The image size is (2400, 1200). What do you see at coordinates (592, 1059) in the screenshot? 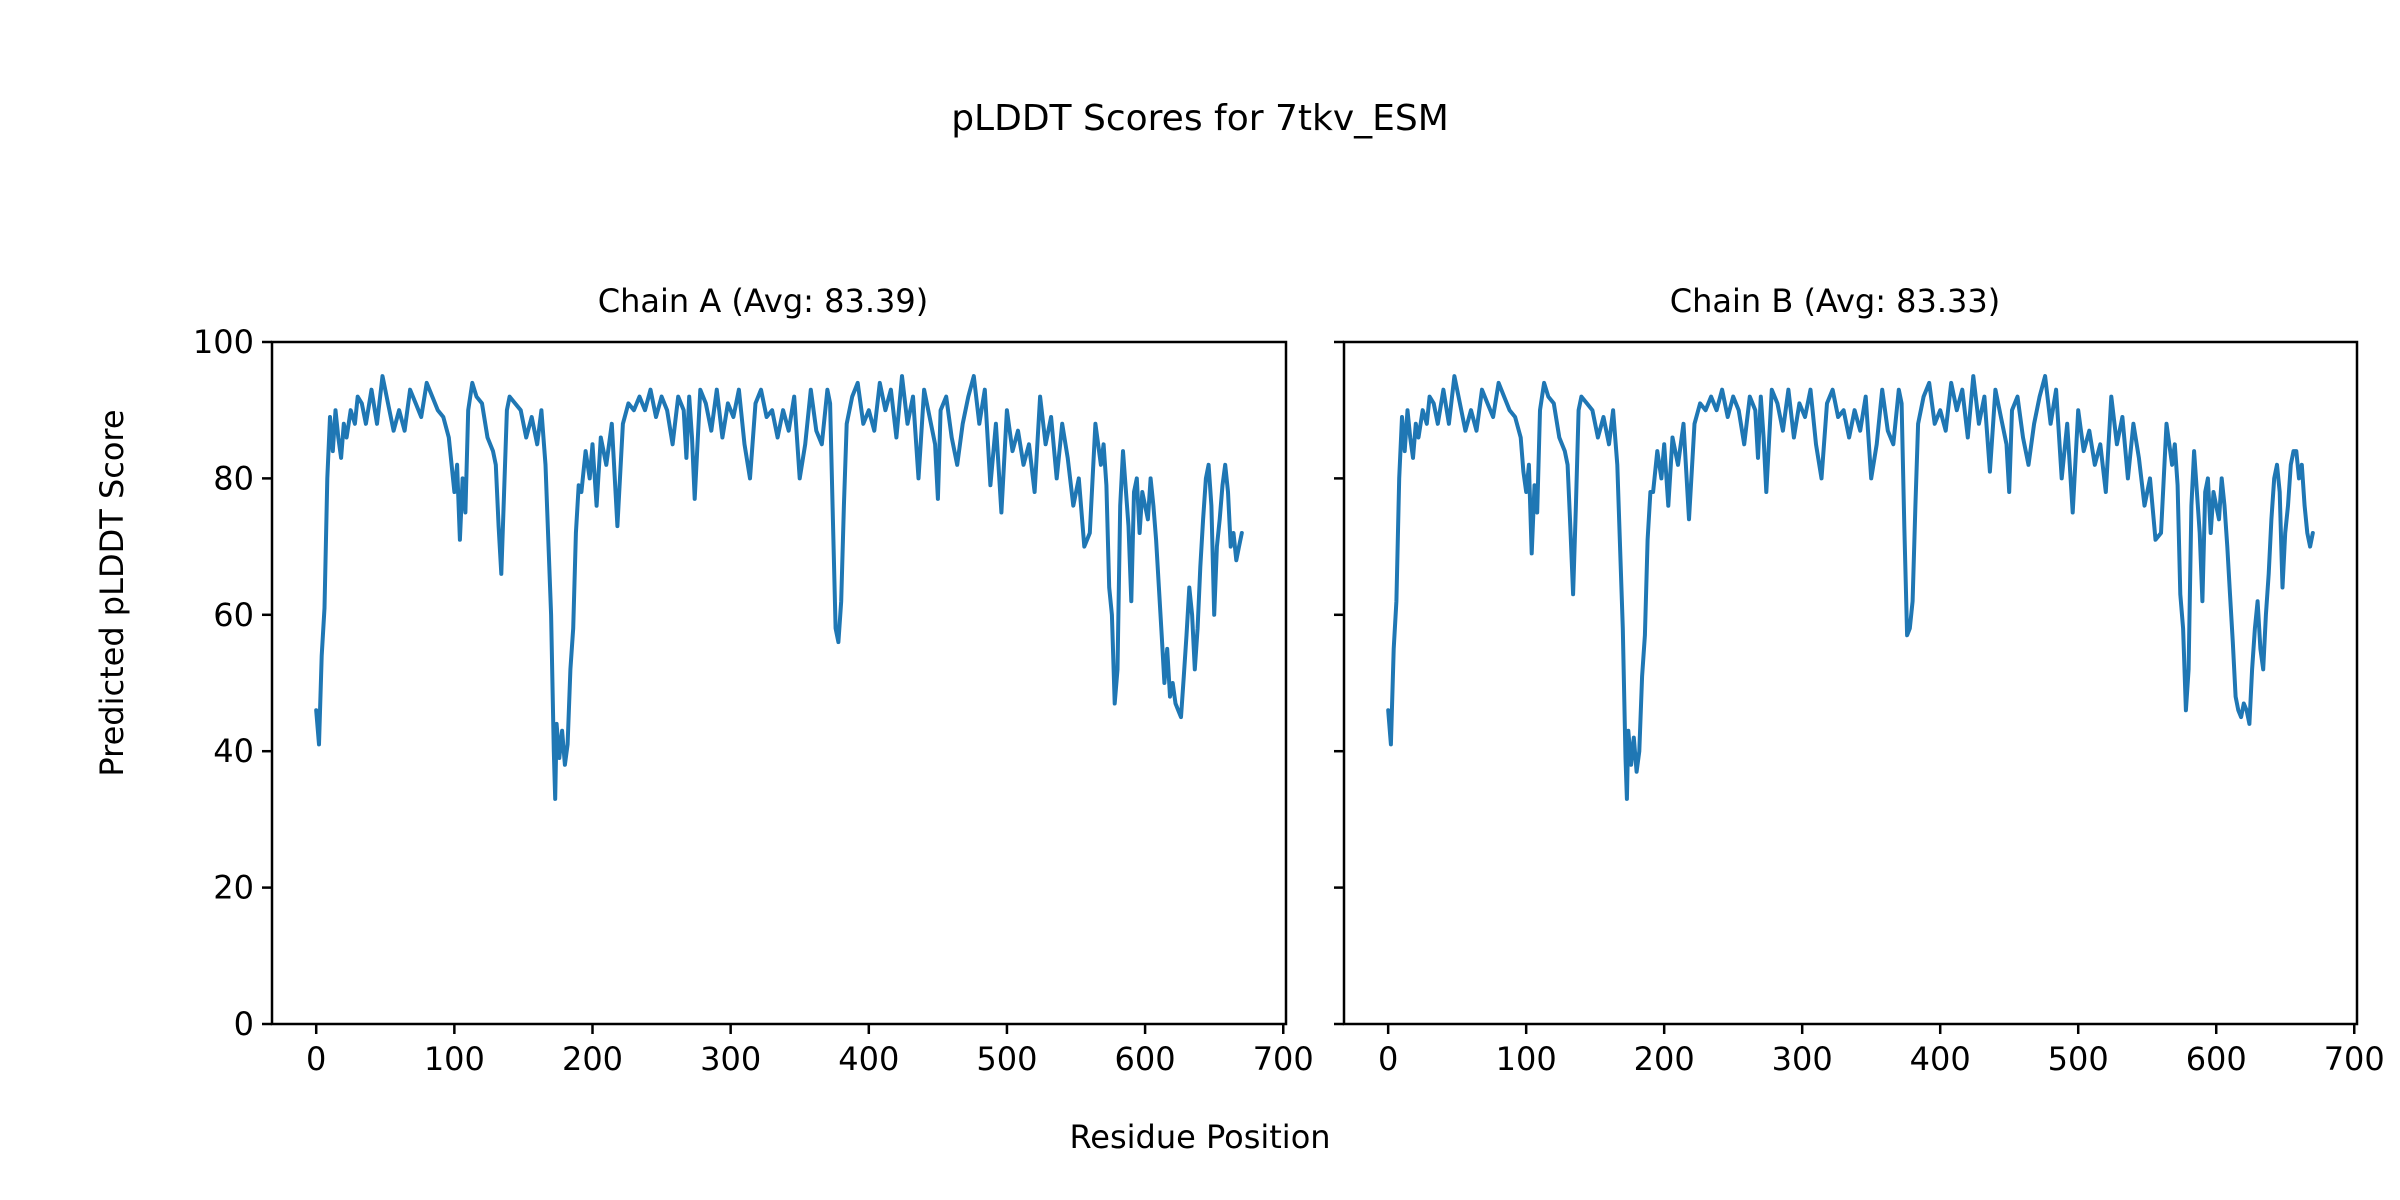
I see `chain-a-x-tick-label: 200` at bounding box center [592, 1059].